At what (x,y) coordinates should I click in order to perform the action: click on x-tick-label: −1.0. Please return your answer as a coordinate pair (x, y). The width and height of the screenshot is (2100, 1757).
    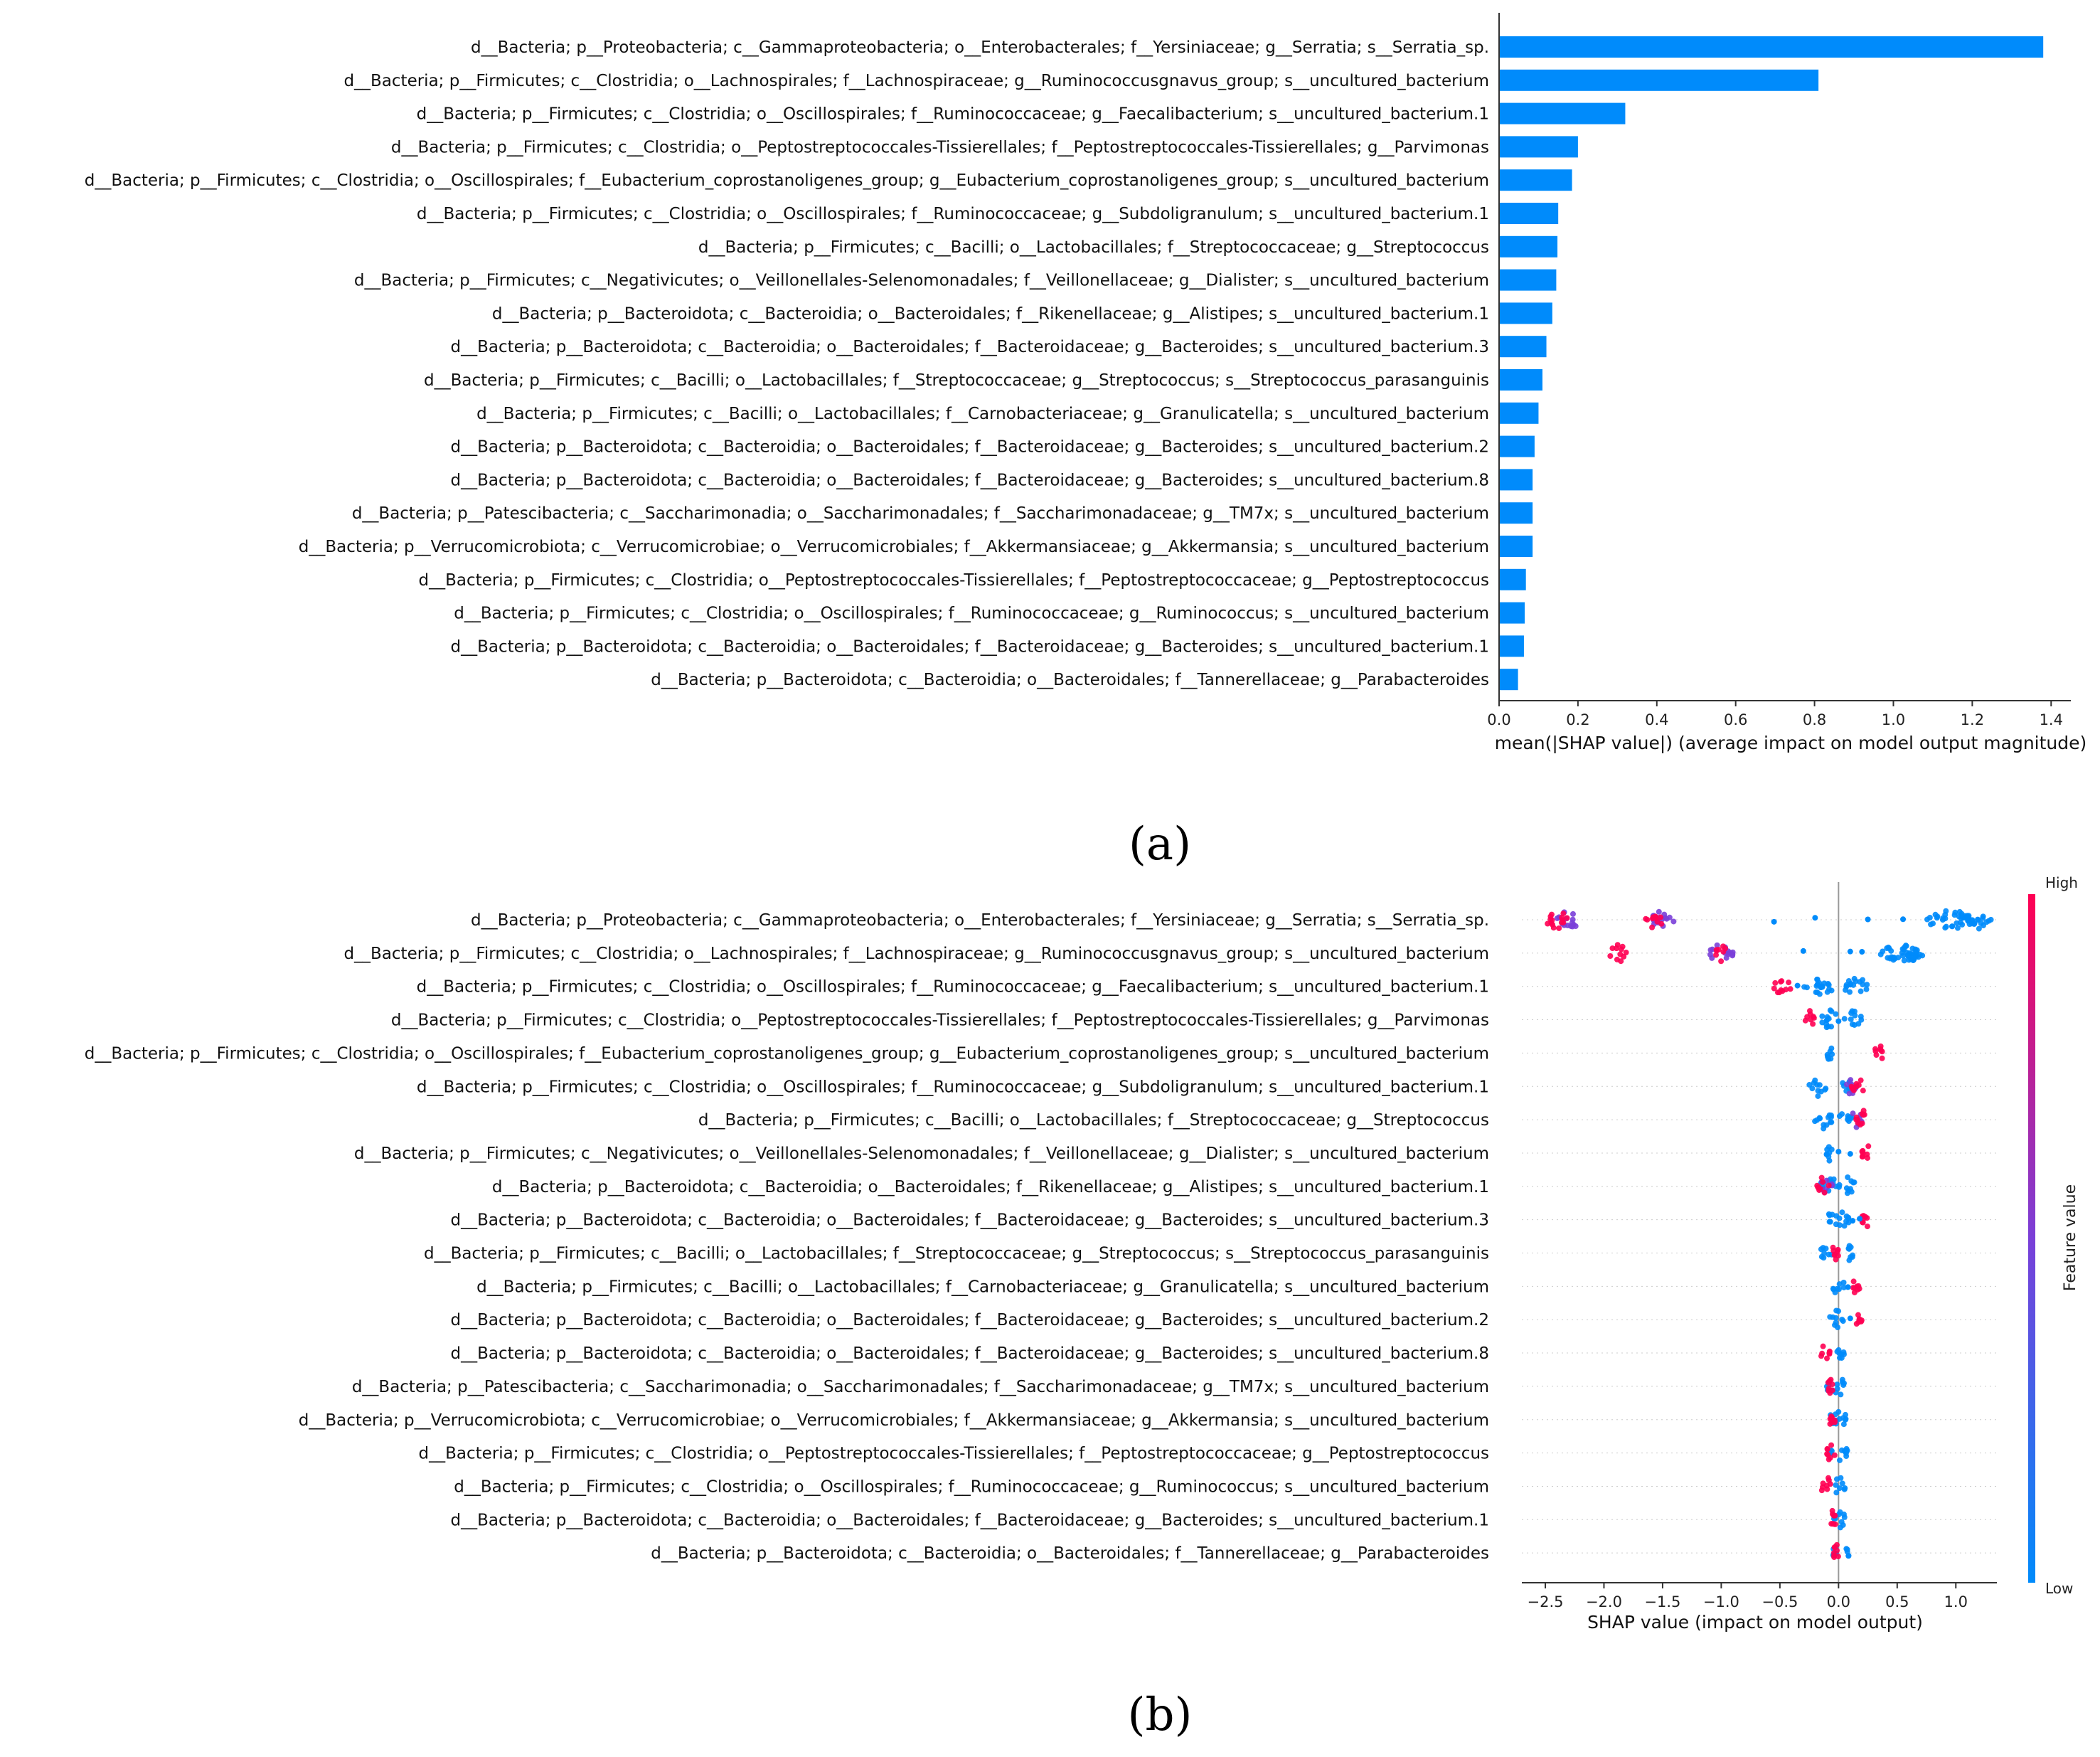
    Looking at the image, I should click on (1721, 1601).